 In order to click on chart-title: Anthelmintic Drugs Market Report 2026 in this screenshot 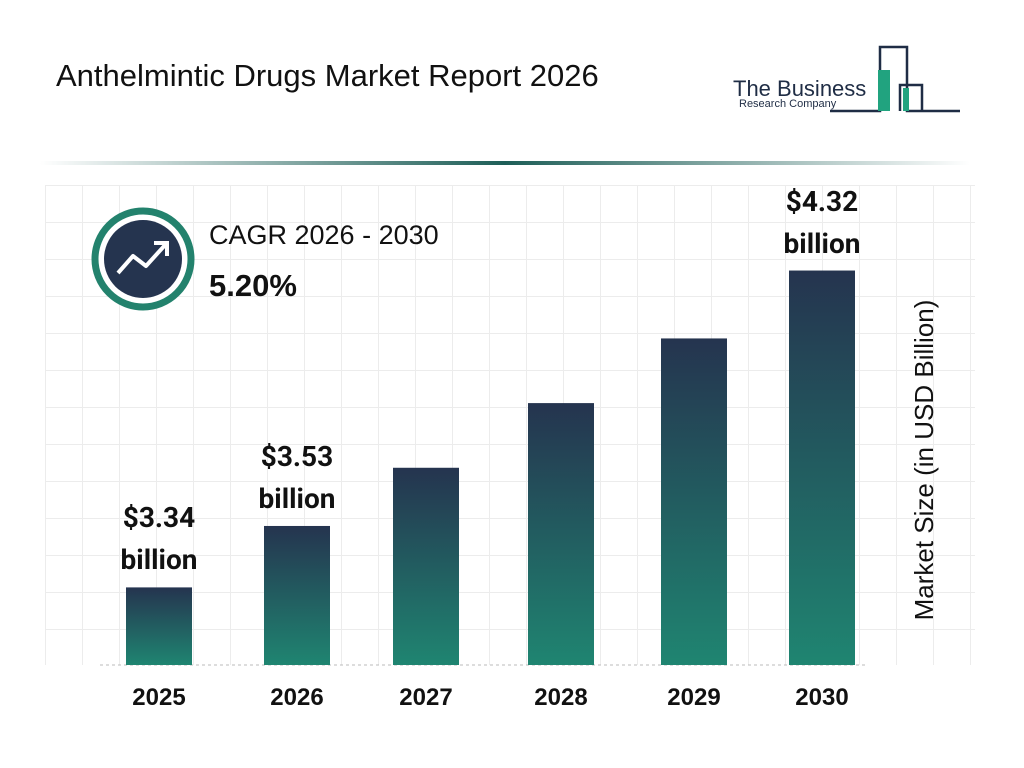, I will do `click(327, 75)`.